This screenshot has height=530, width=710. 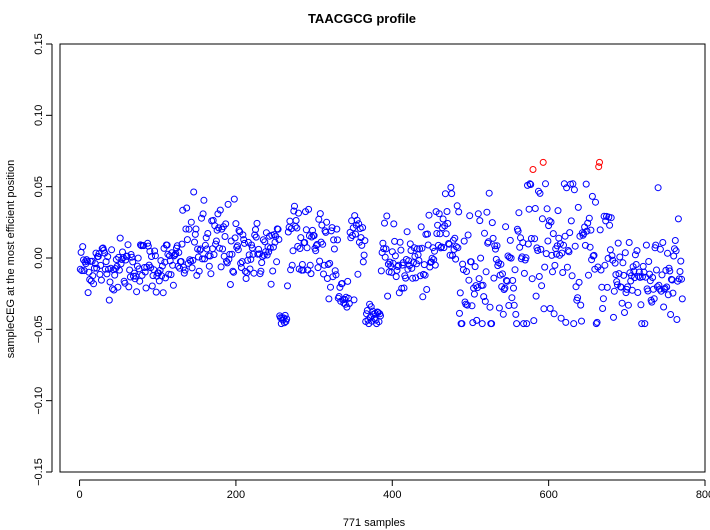 I want to click on y-tick-label: 0.05, so click(x=39, y=186).